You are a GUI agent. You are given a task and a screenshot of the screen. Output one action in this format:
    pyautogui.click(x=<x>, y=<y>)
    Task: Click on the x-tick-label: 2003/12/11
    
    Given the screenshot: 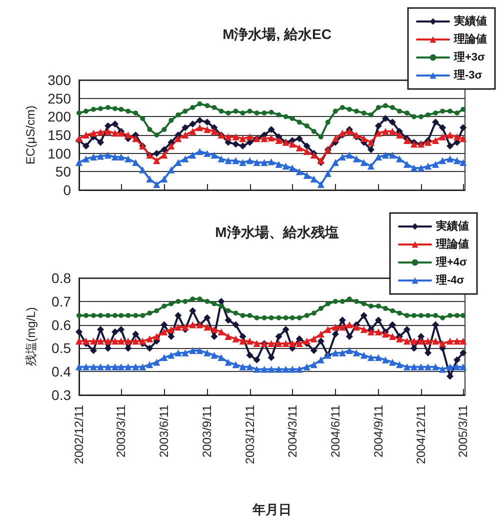 What is the action you would take?
    pyautogui.click(x=249, y=434)
    